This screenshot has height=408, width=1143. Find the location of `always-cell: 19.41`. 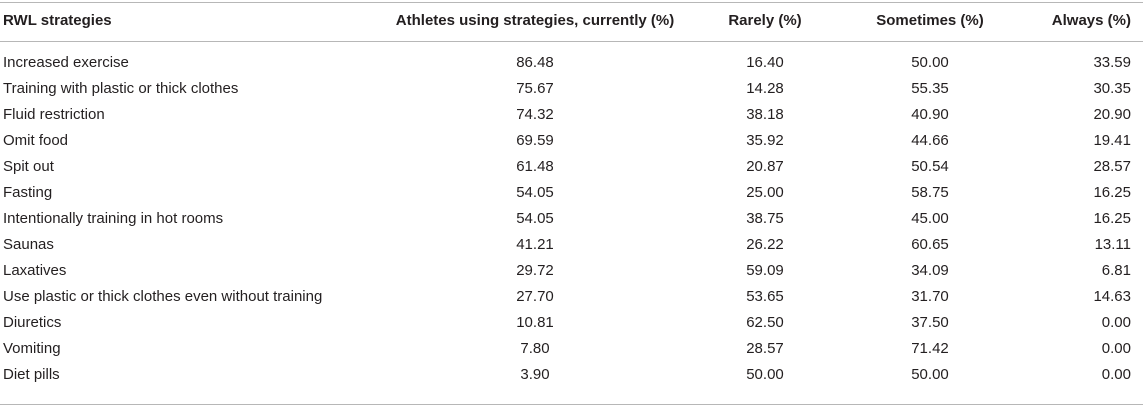

always-cell: 19.41 is located at coordinates (1112, 140).